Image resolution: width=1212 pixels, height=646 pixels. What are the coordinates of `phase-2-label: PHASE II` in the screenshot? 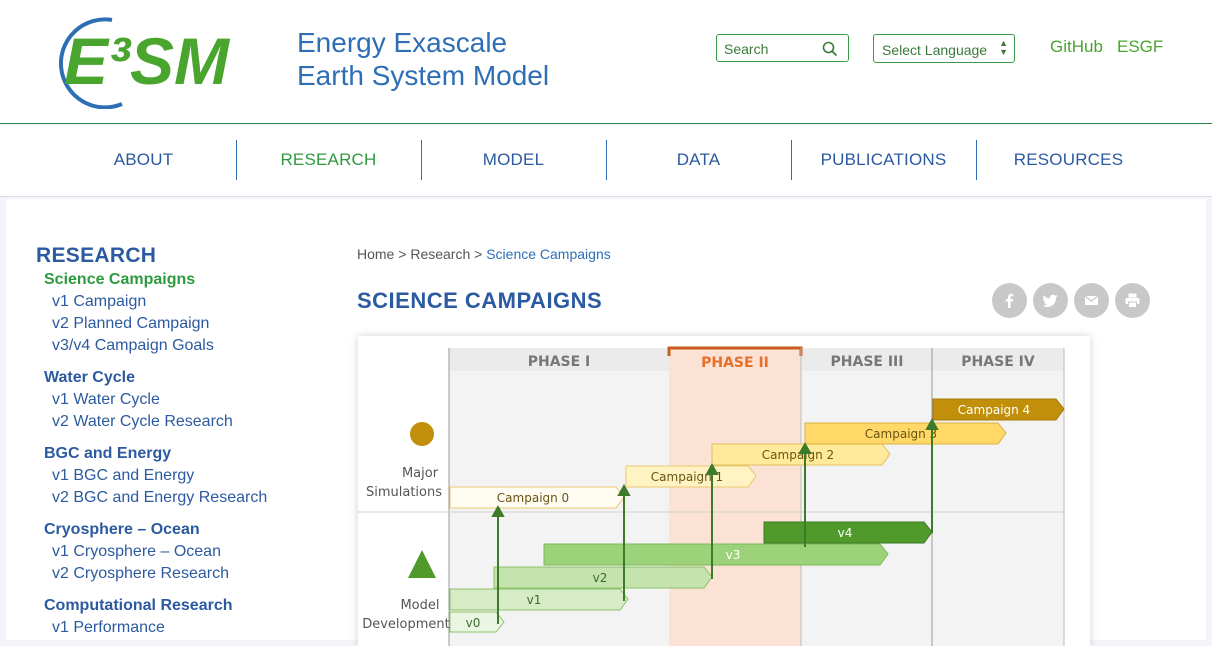 It's located at (735, 363).